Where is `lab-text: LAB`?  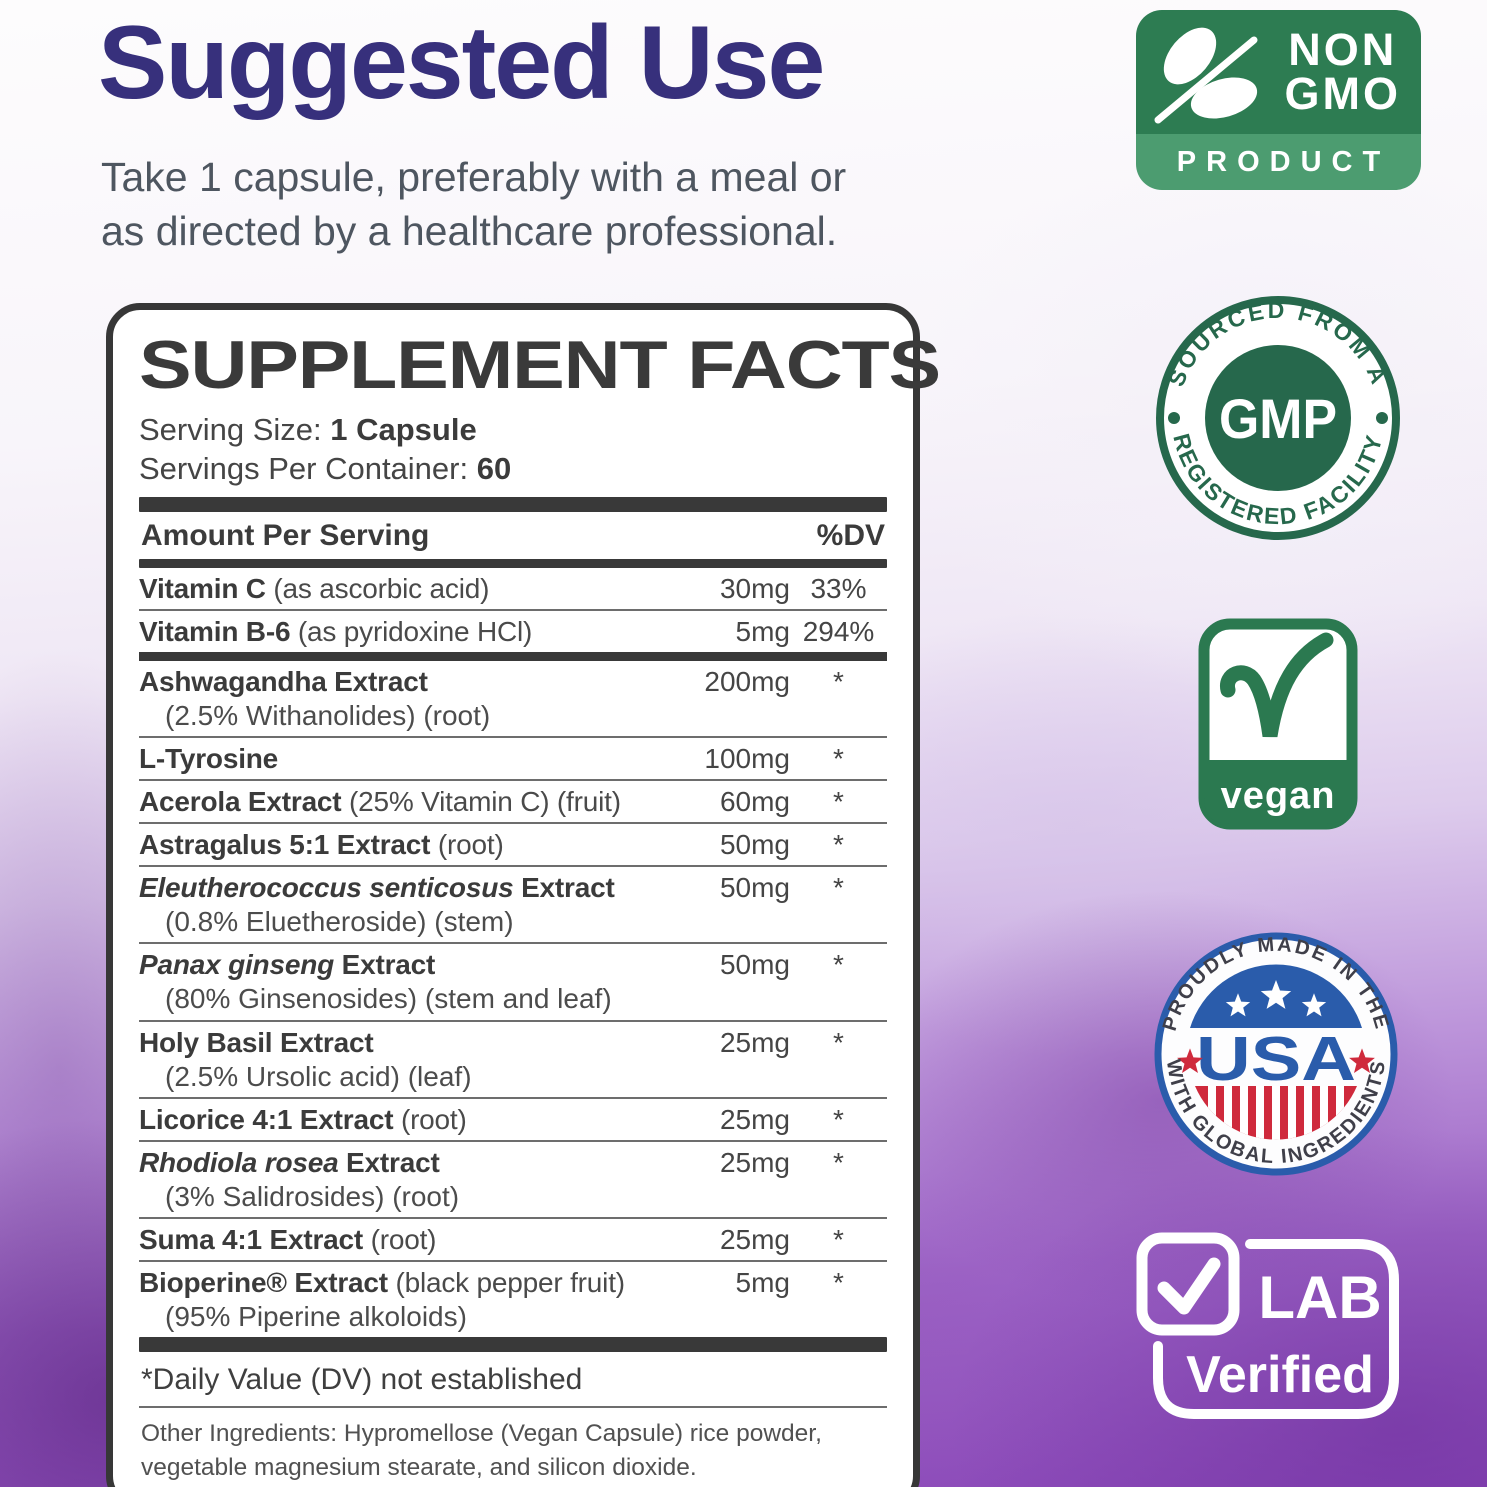 lab-text: LAB is located at coordinates (1319, 1297).